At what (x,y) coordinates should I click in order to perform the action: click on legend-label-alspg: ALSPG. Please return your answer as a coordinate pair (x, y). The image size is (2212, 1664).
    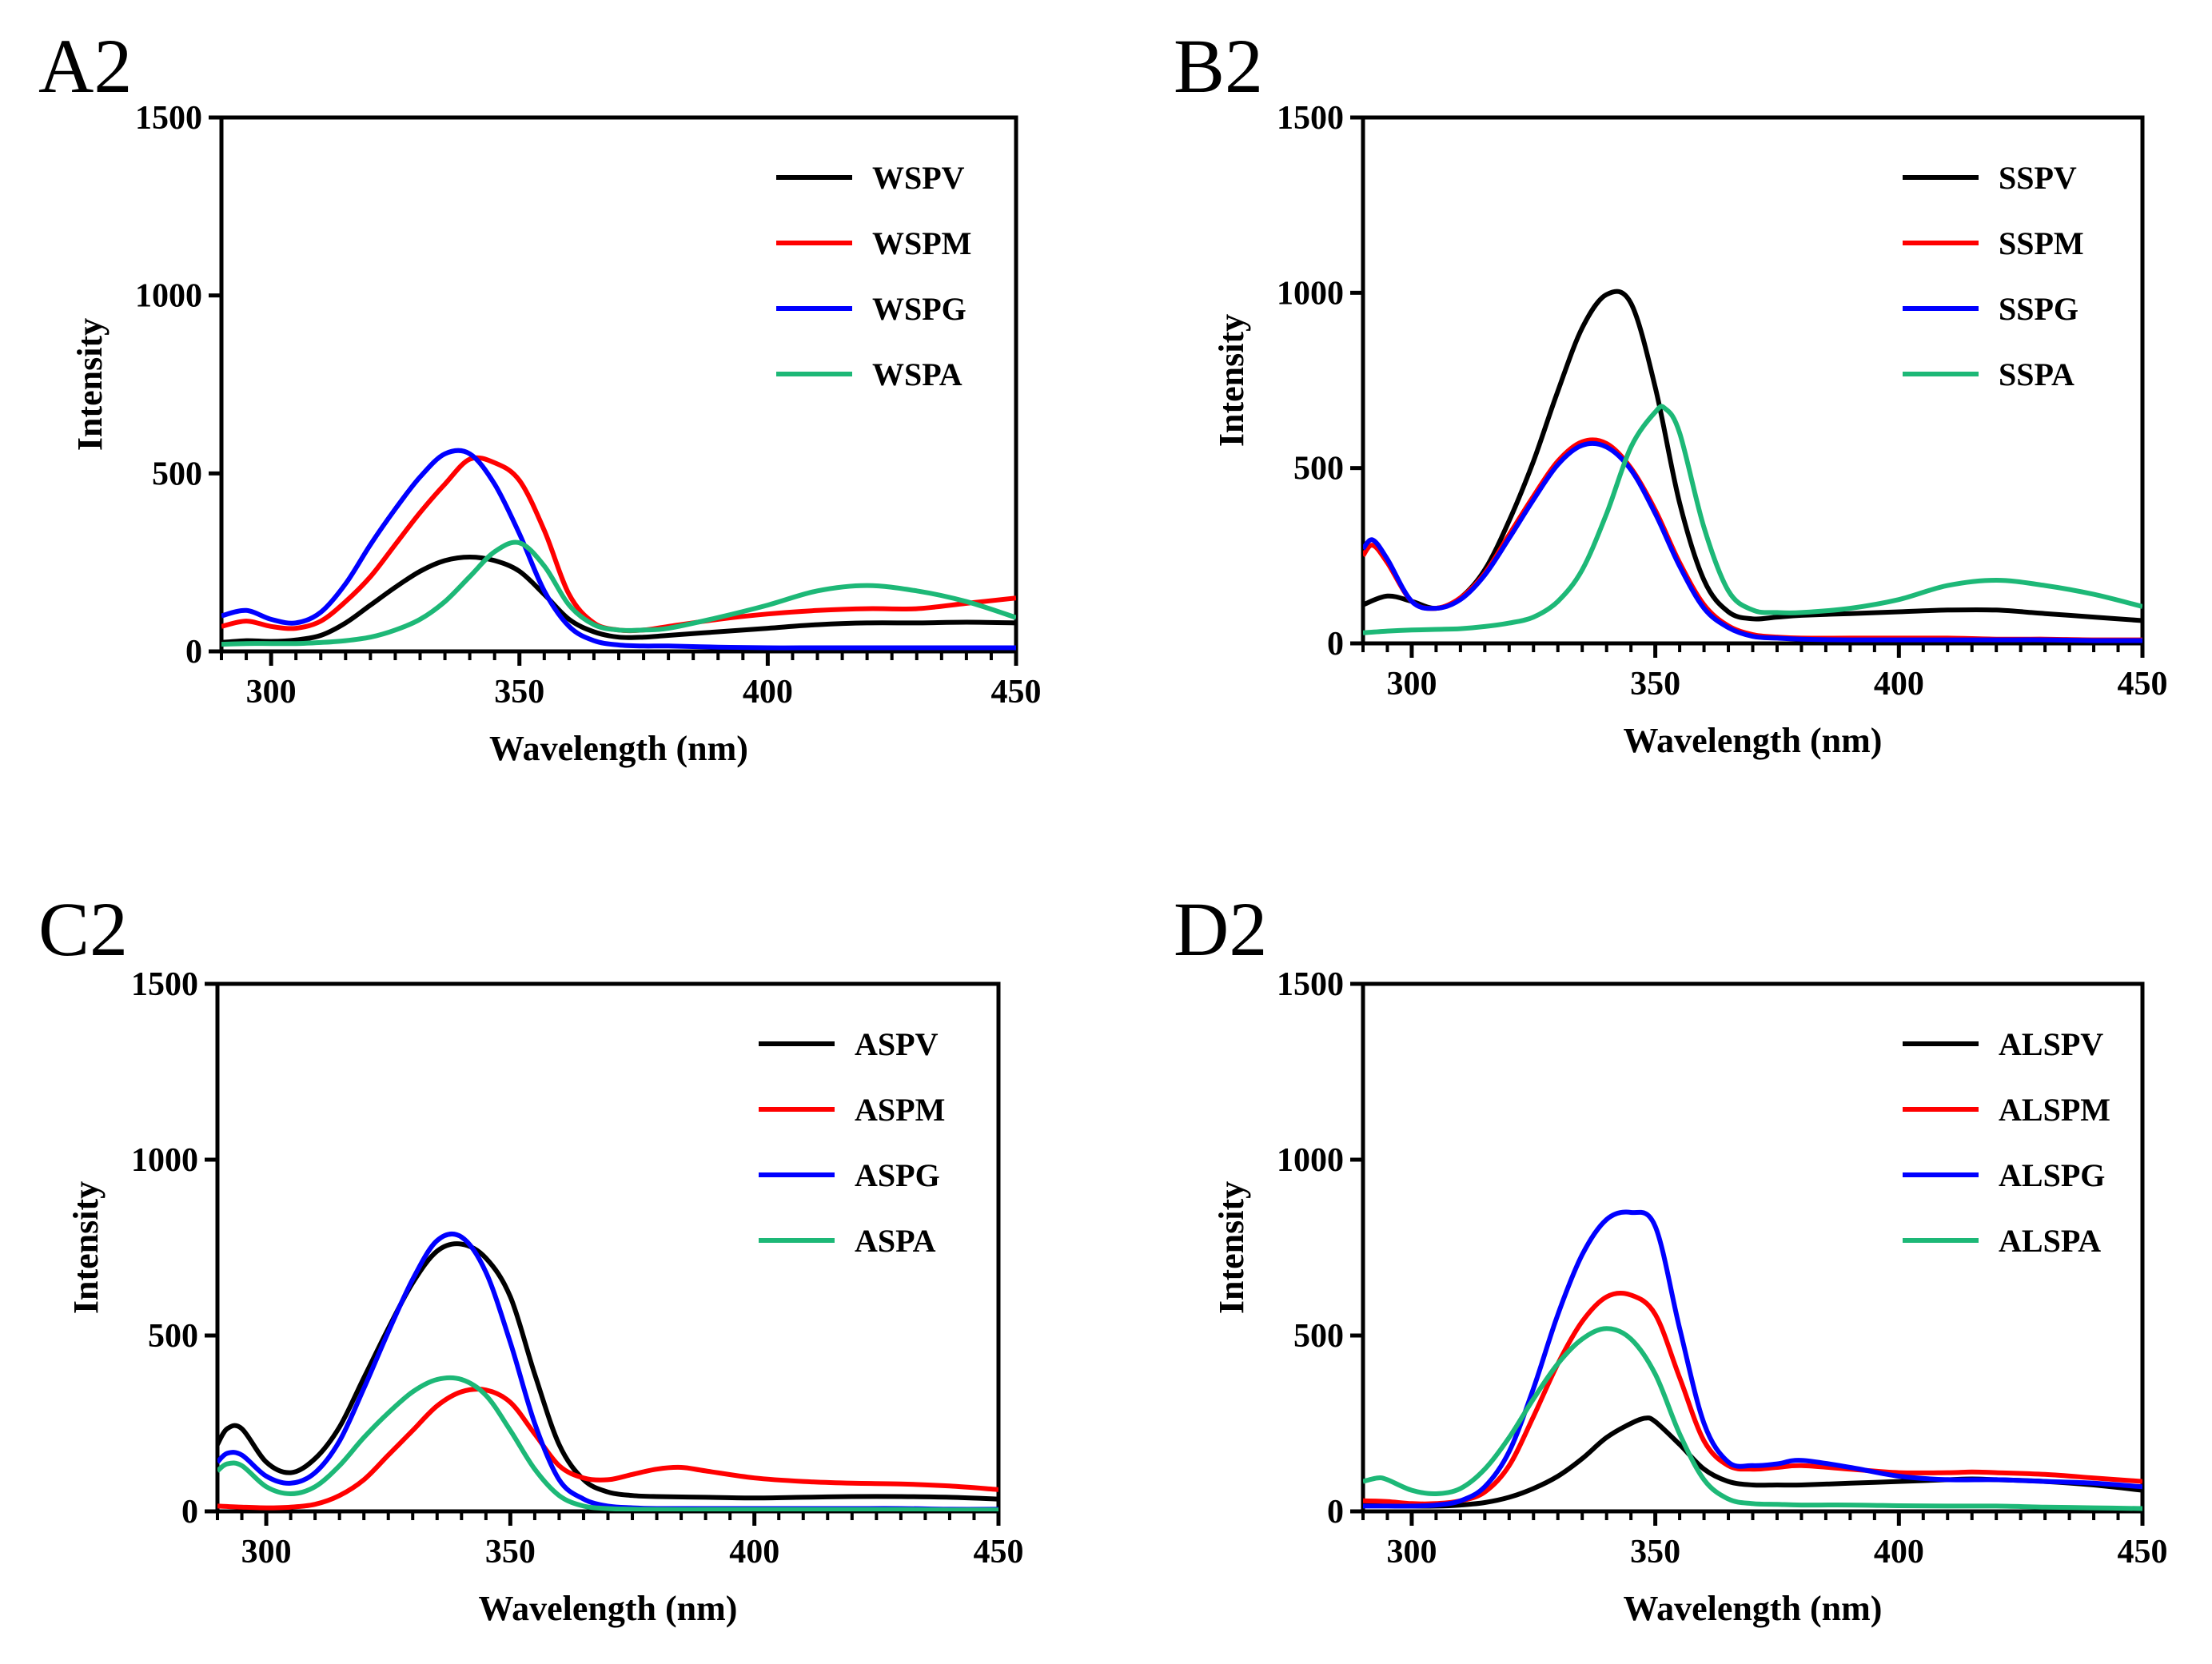
    Looking at the image, I should click on (2052, 1175).